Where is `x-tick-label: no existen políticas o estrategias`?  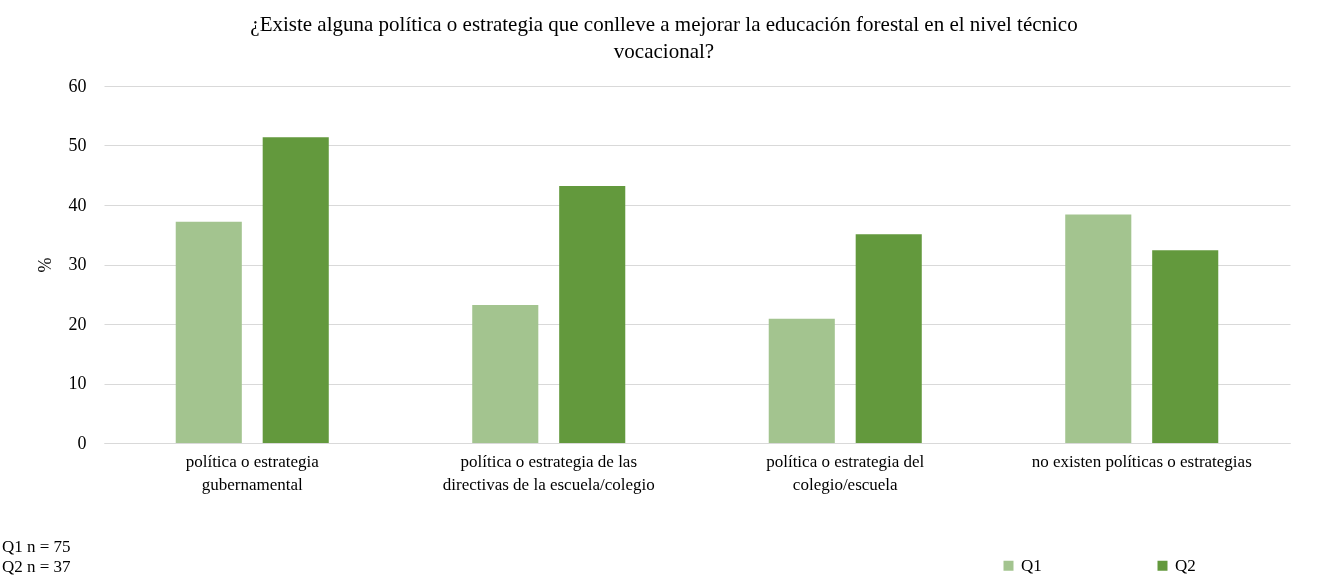 x-tick-label: no existen políticas o estrategias is located at coordinates (1141, 461).